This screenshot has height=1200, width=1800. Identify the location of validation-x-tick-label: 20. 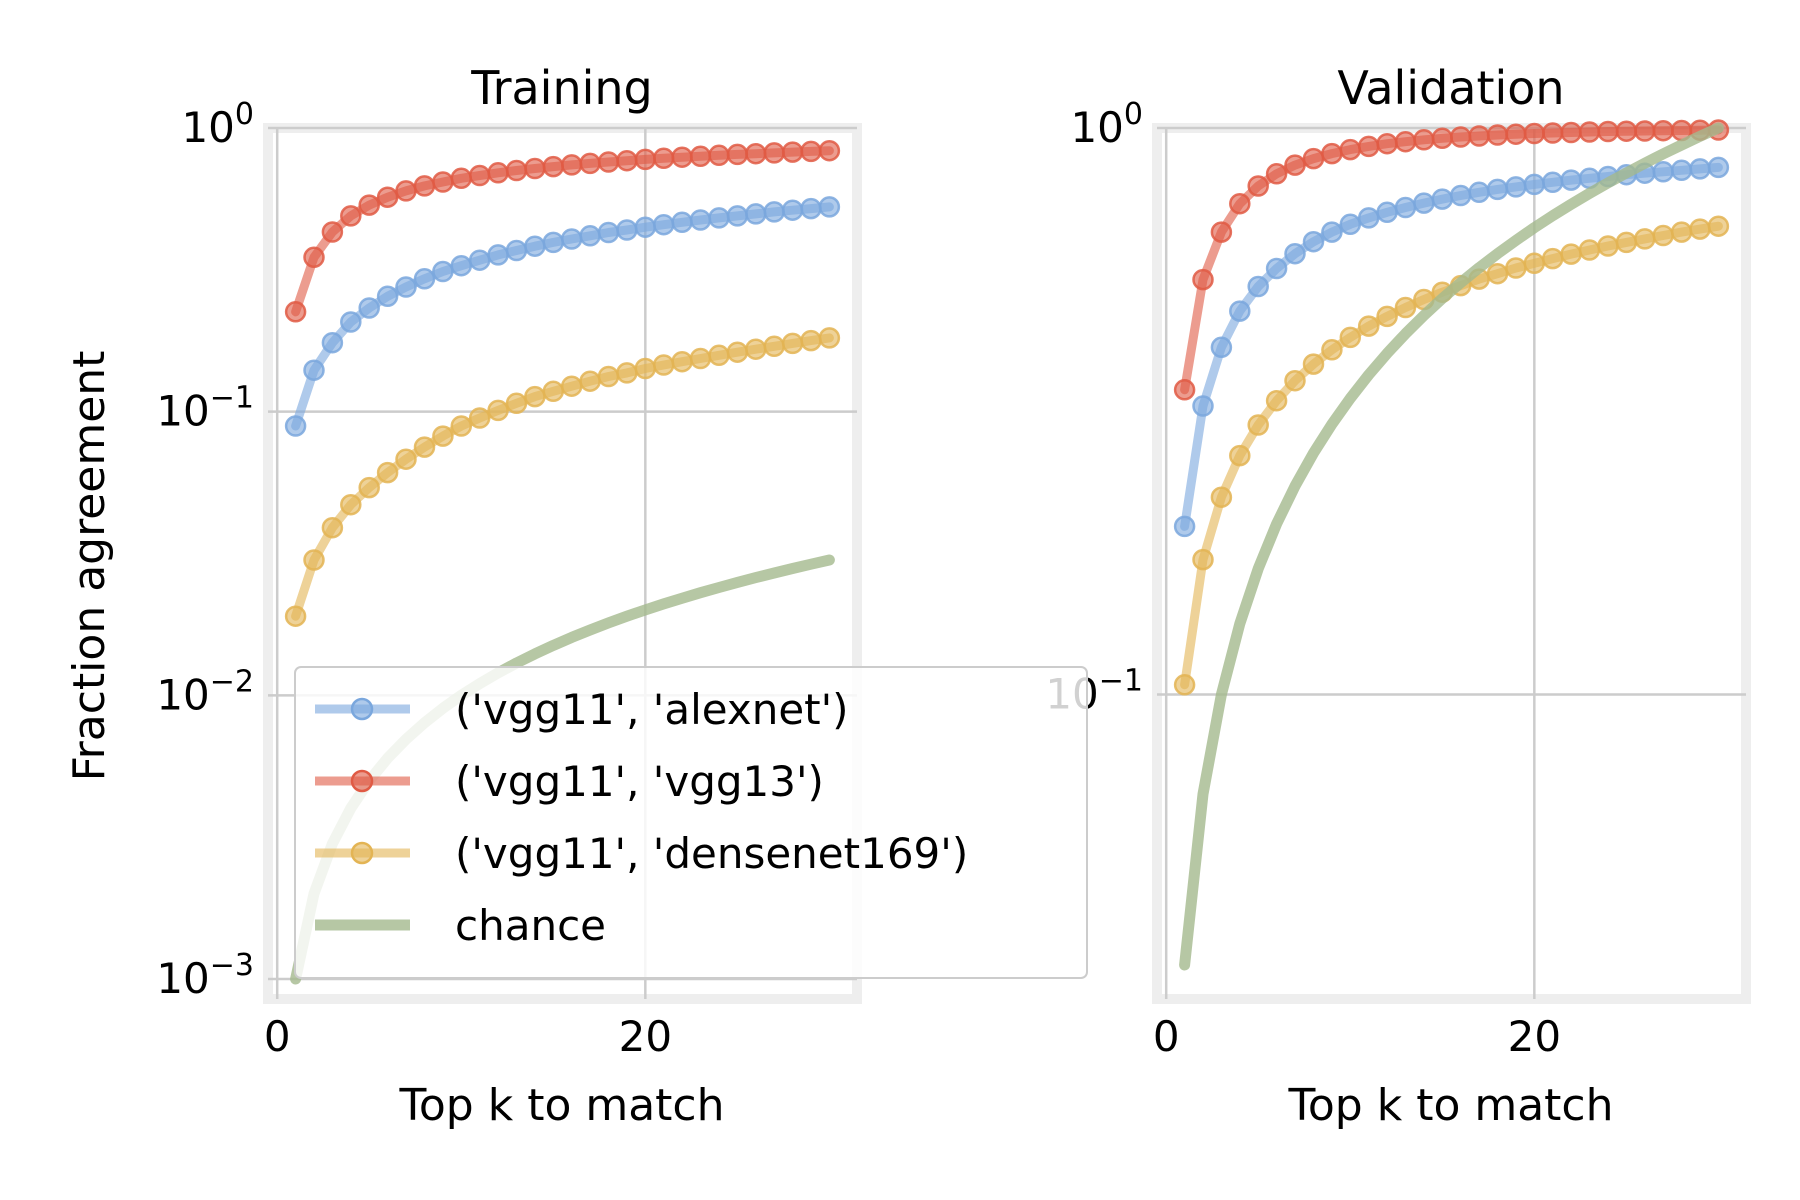
(1534, 1036).